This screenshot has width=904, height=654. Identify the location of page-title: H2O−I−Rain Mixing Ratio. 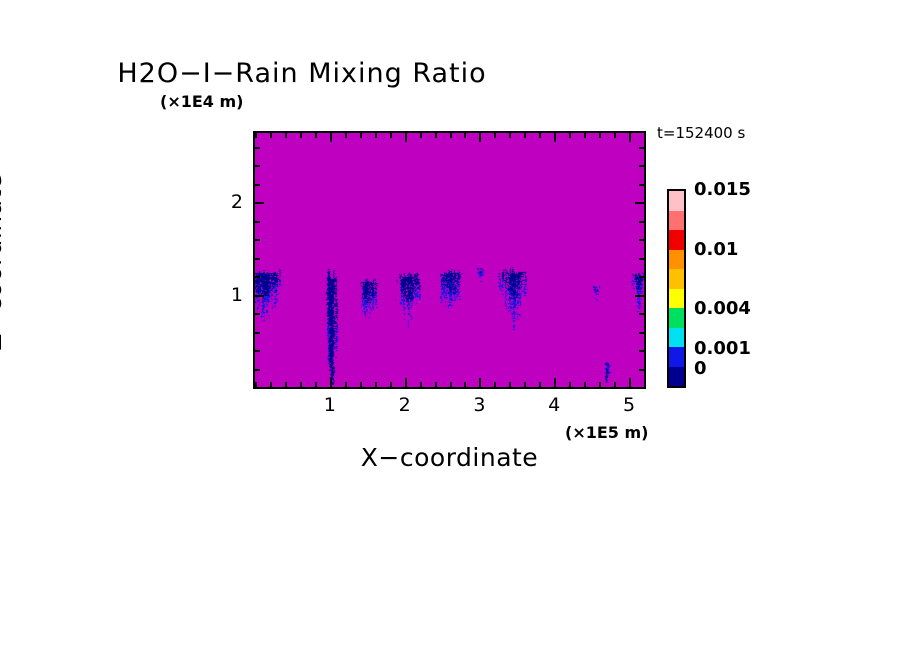
(302, 73).